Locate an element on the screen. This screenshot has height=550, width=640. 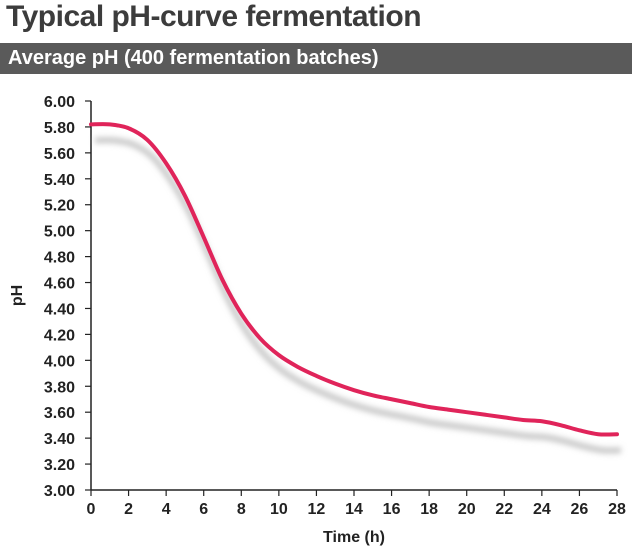
x-tick-label: 14 is located at coordinates (354, 509).